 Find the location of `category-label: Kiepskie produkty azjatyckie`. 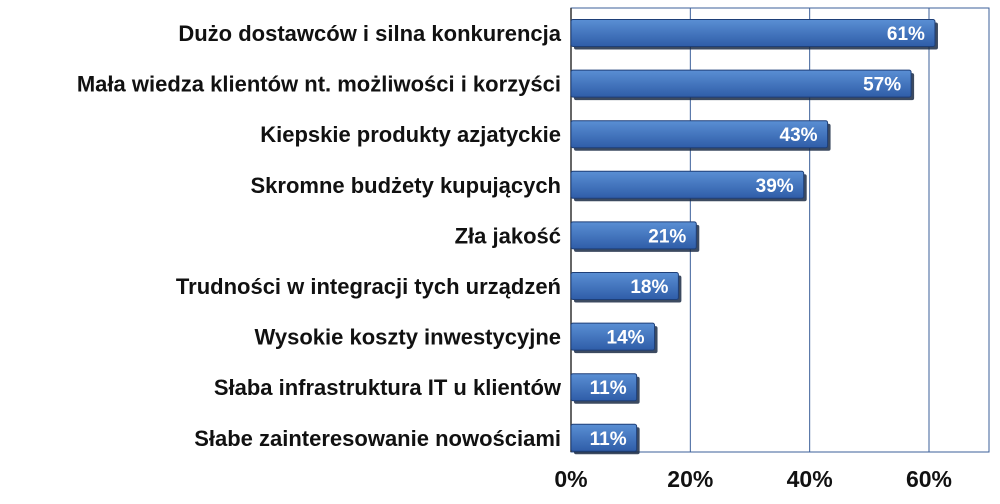

category-label: Kiepskie produkty azjatyckie is located at coordinates (410, 134).